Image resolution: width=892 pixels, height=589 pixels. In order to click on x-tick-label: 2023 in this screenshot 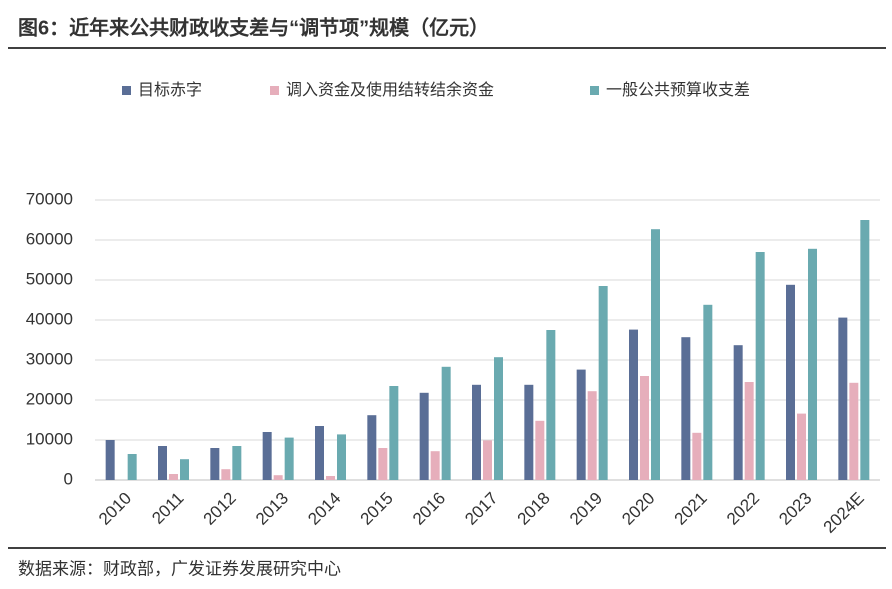, I will do `click(795, 509)`.